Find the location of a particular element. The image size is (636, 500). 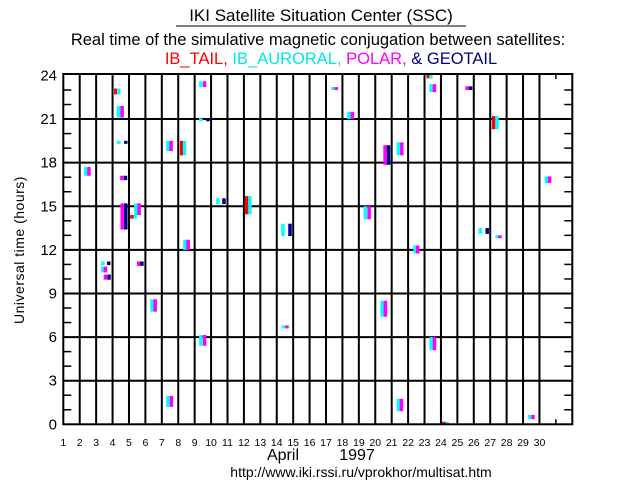

y-tick-label: 0 is located at coordinates (53, 424).